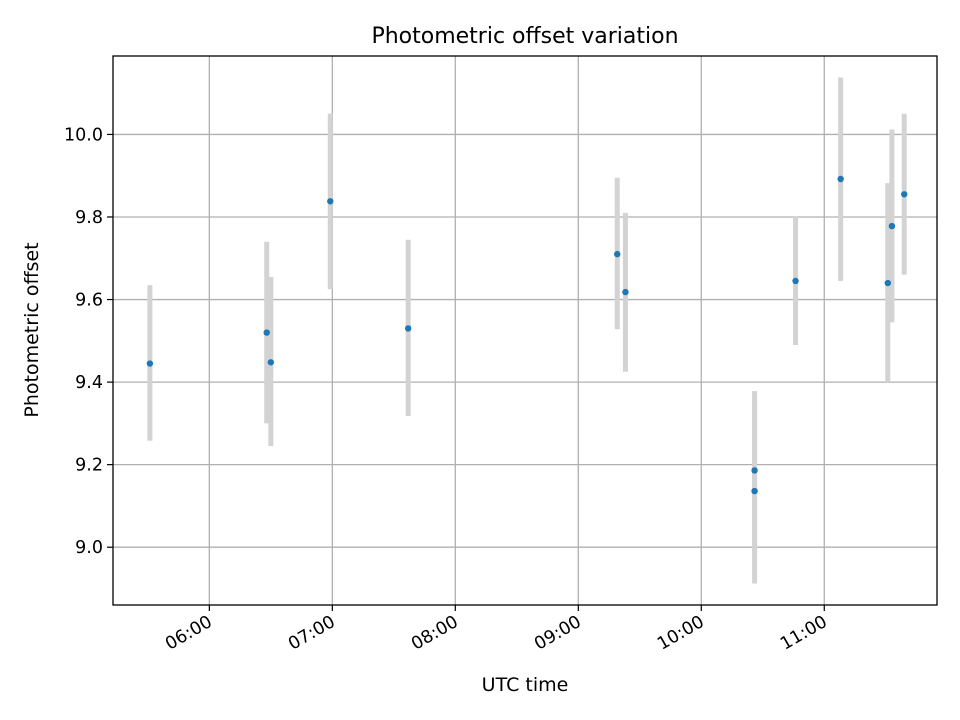 This screenshot has width=960, height=720. I want to click on y-tick-label: 9.6, so click(89, 301).